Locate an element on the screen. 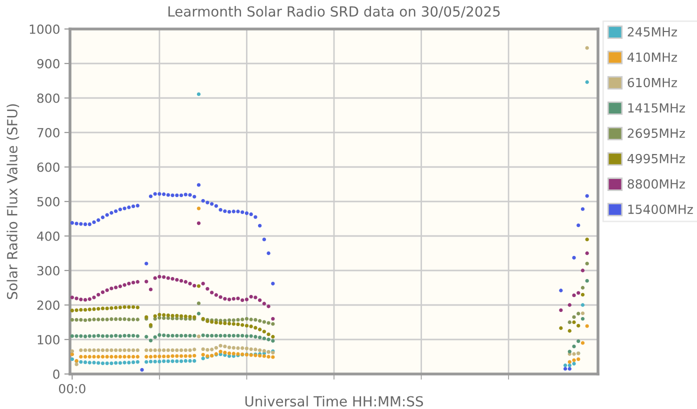 The image size is (697, 409). y-tick-label: 100 is located at coordinates (49, 339).